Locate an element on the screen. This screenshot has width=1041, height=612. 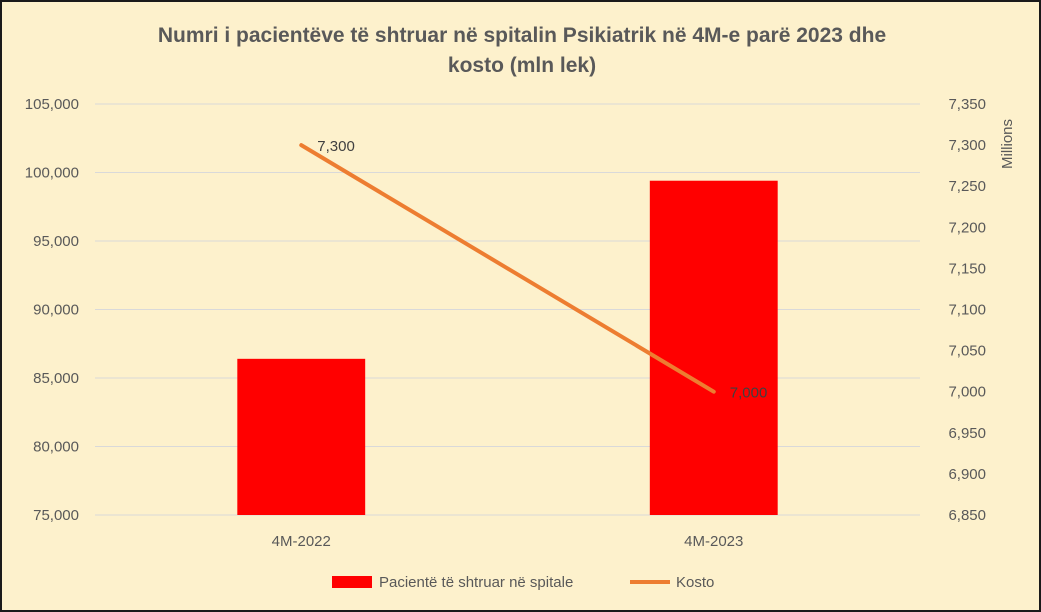
right-axis-tick-label: 7,250 is located at coordinates (967, 186).